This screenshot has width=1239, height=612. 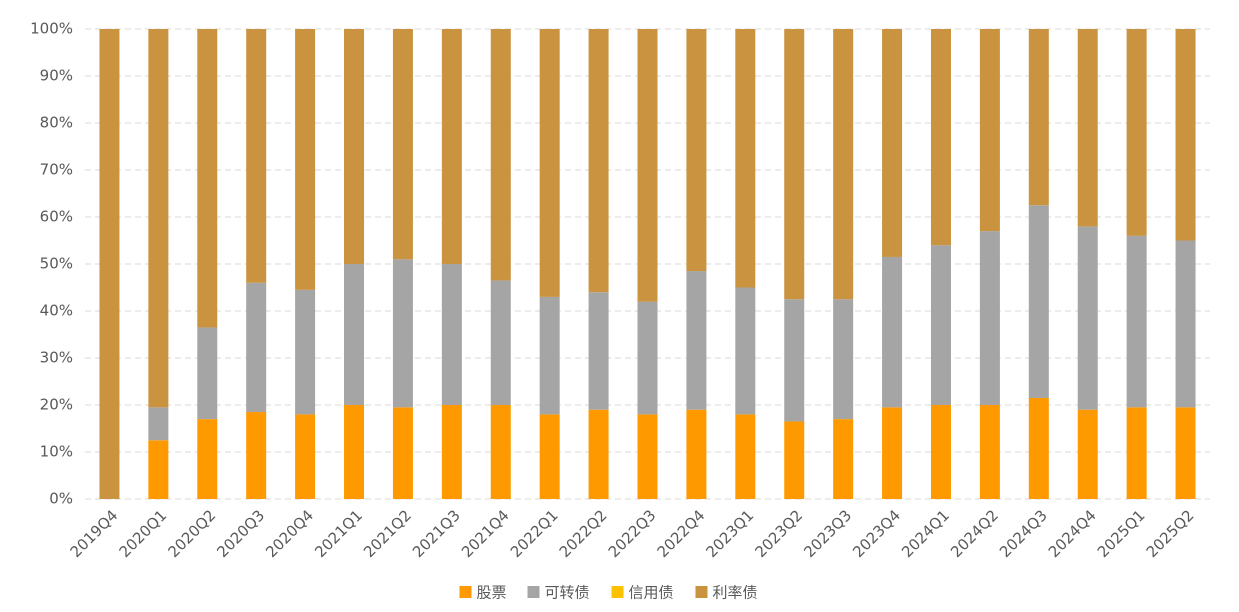 I want to click on x-tick-label: 2023Q4, so click(x=876, y=533).